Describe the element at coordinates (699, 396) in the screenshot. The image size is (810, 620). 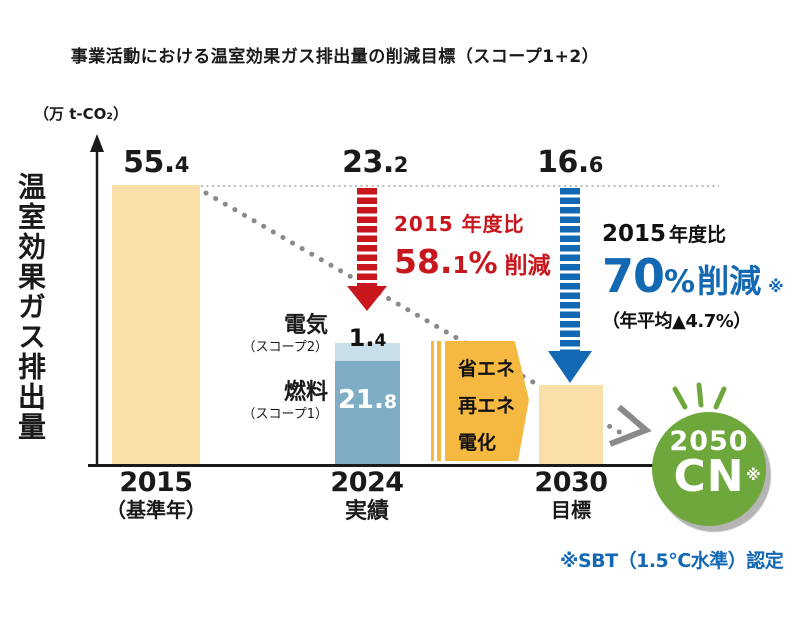
I see `shine-rays-icon` at that location.